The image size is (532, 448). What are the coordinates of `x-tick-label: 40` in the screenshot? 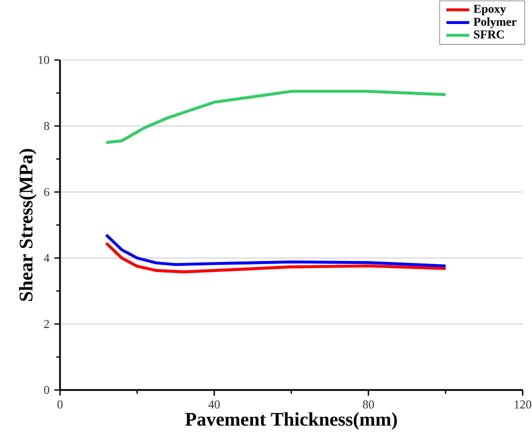 It's located at (214, 404).